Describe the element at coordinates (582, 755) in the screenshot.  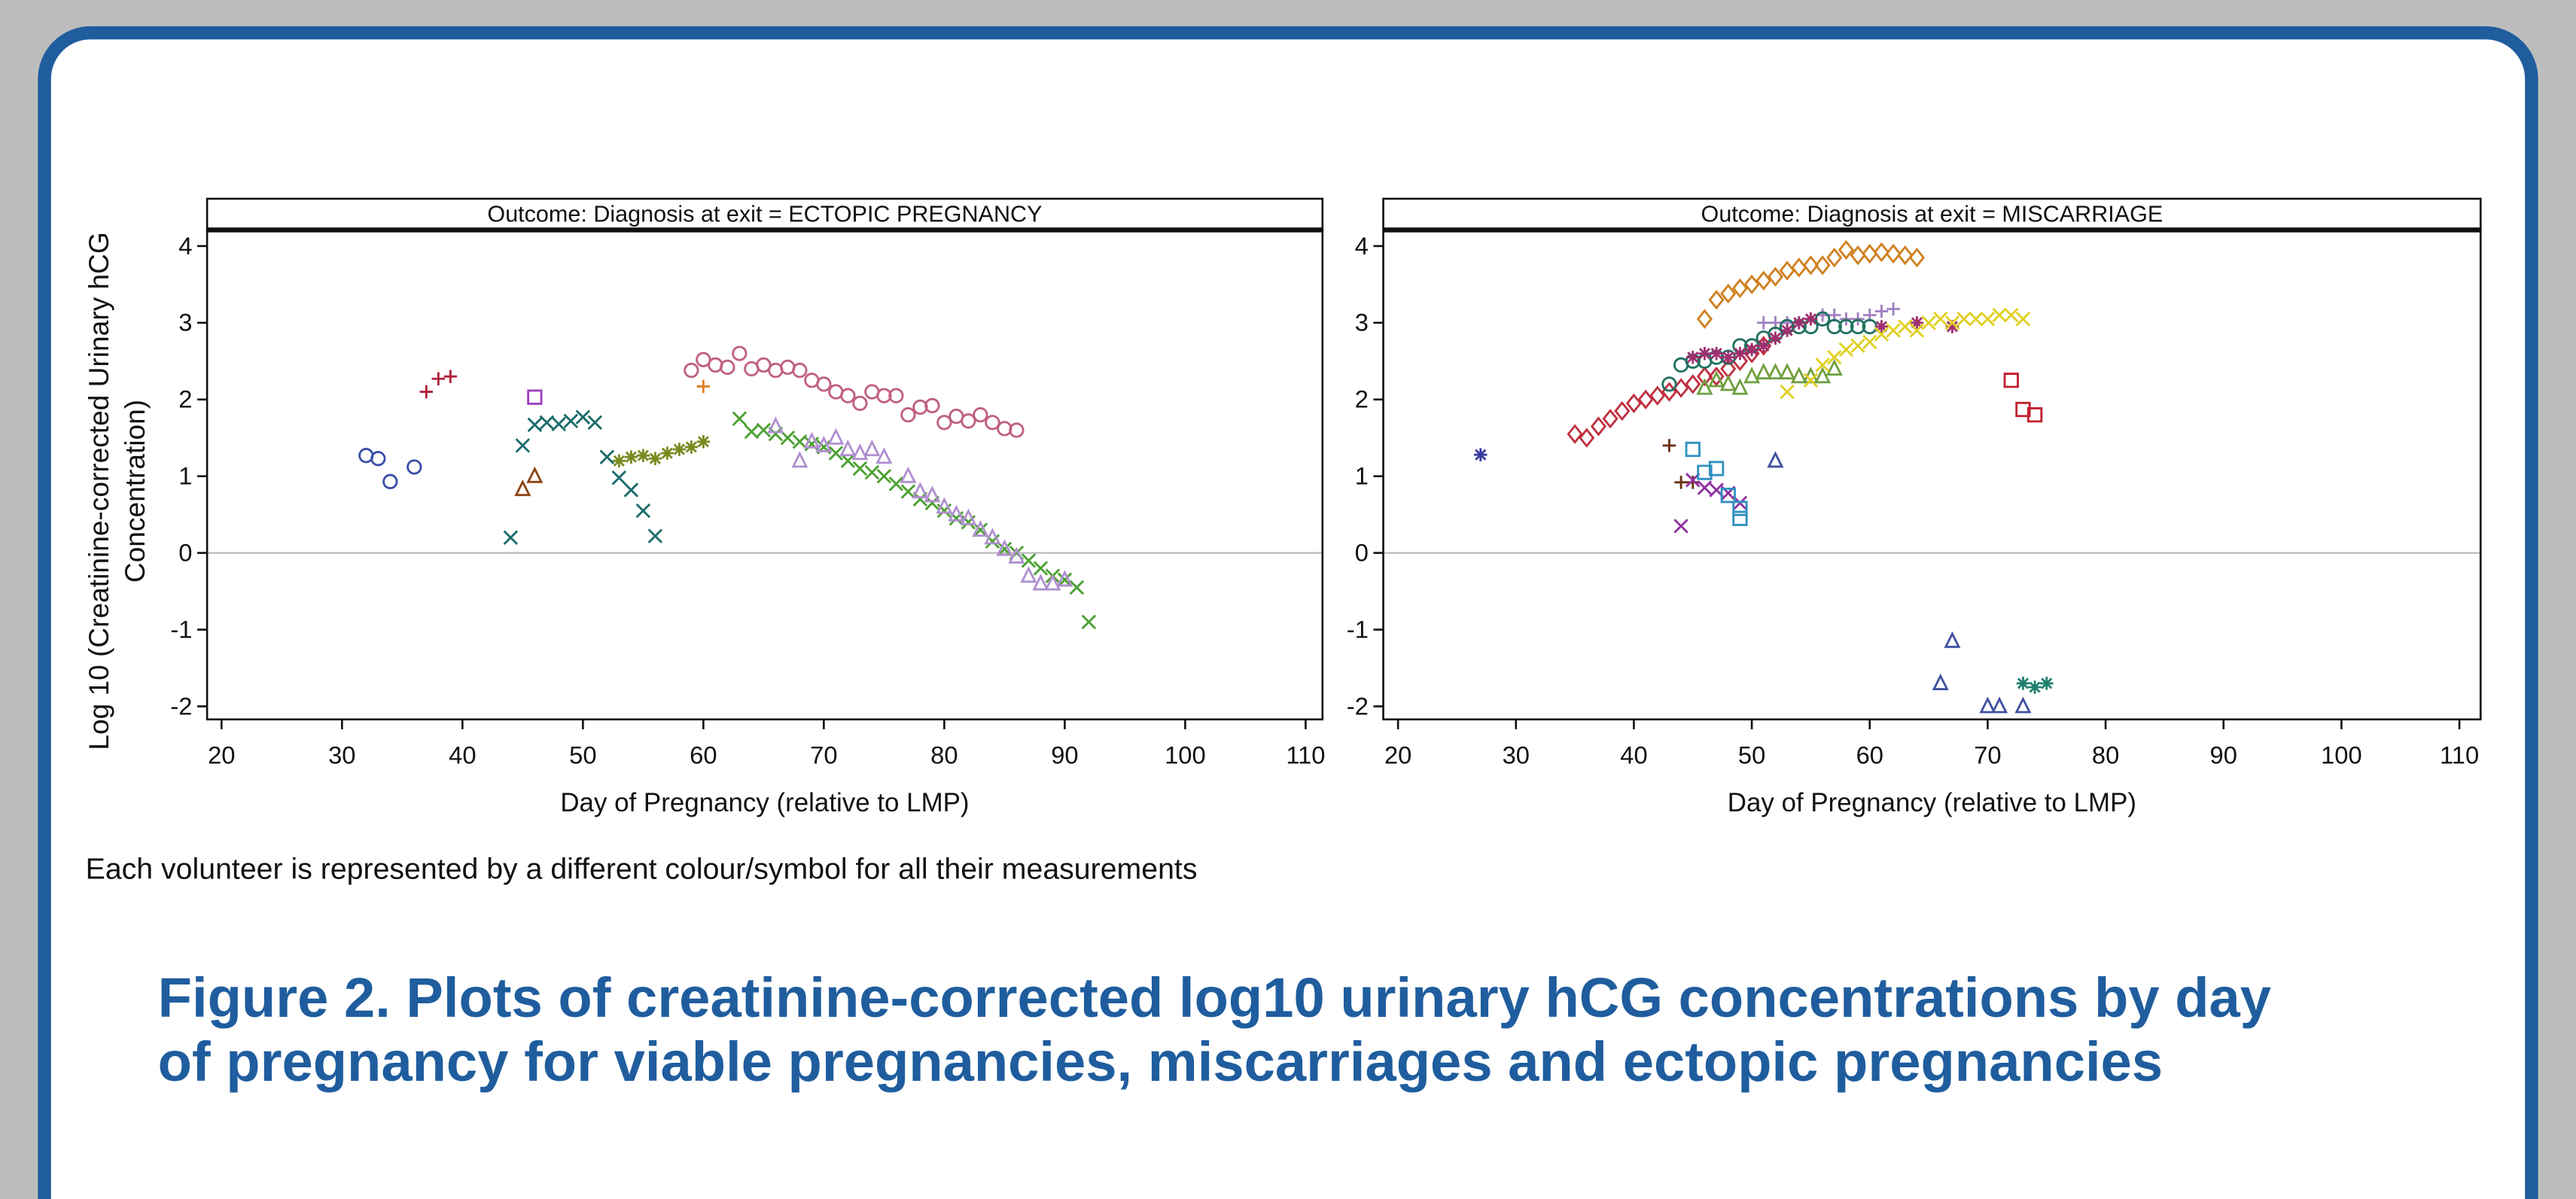
I see `x-tick-label: 50` at that location.